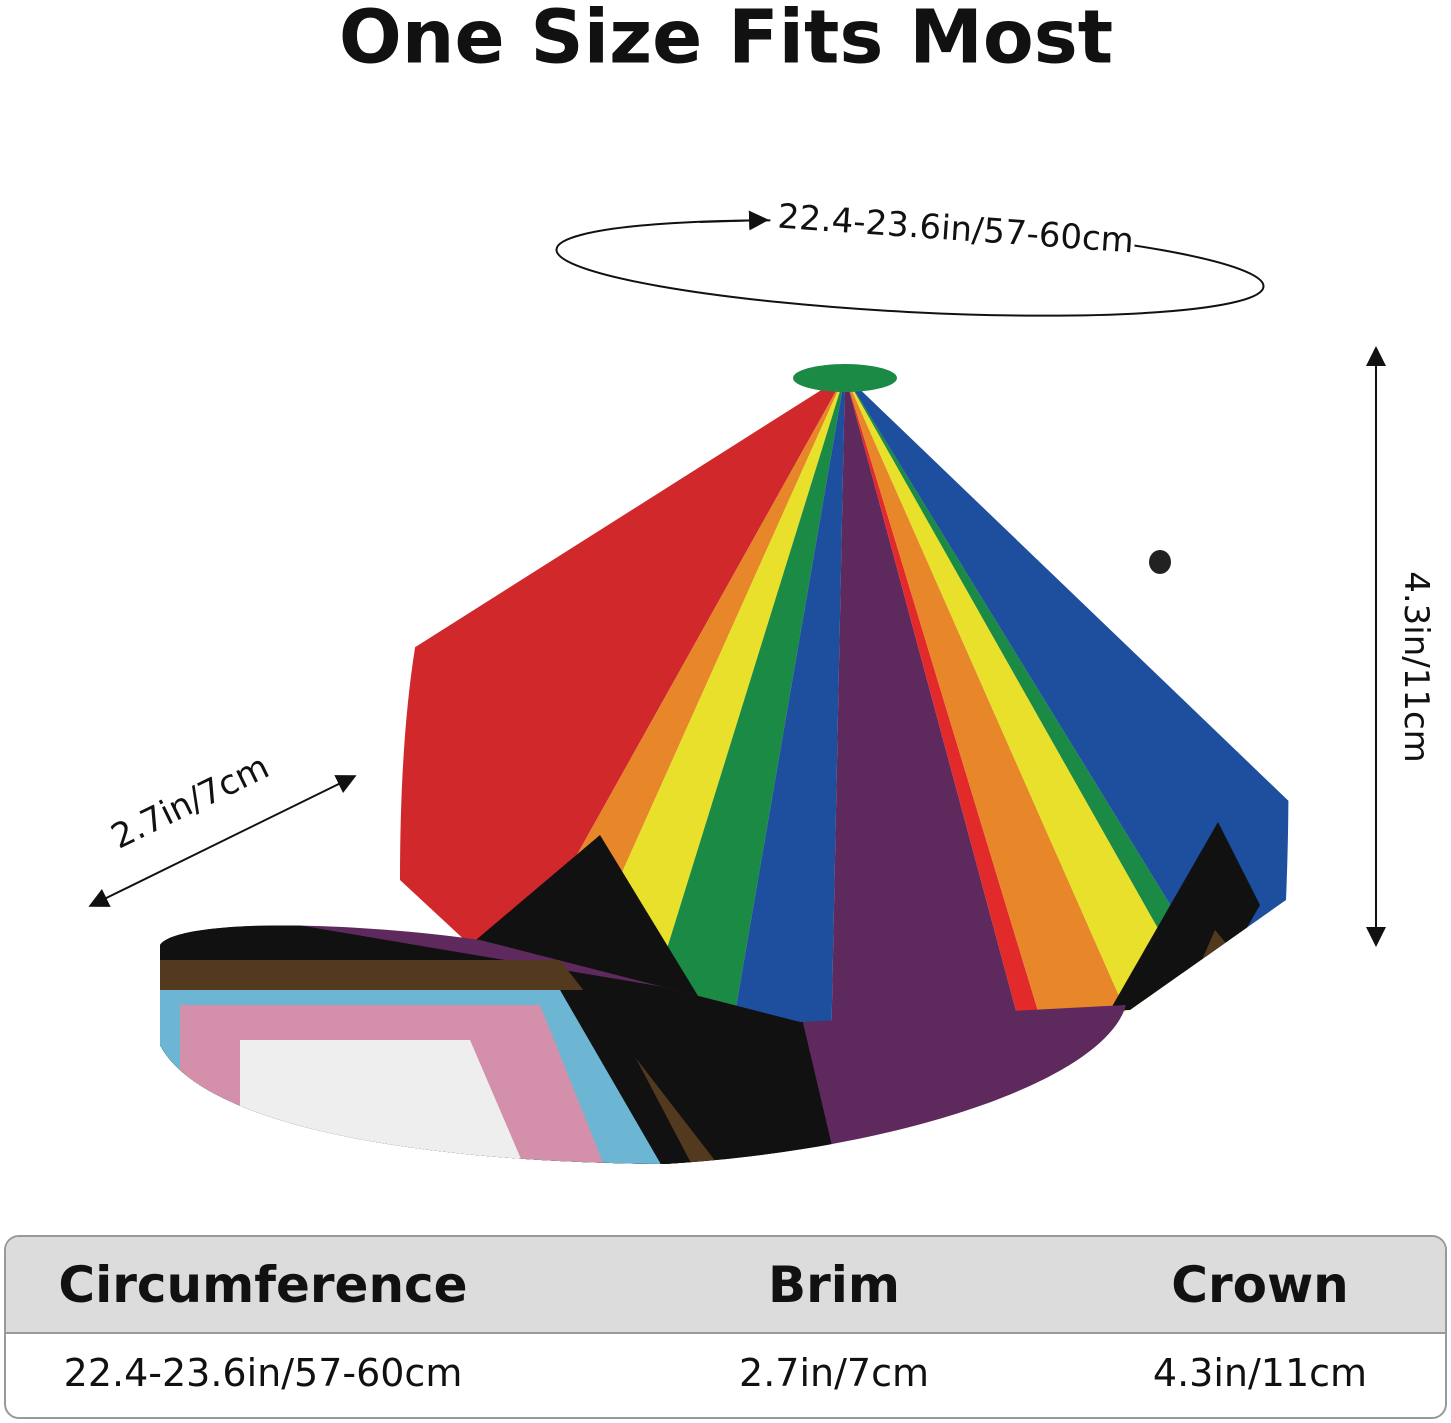 The height and width of the screenshot is (1423, 1451). Describe the element at coordinates (263, 1373) in the screenshot. I see `table-cell: 22.4-23.6in/57-60cm` at that location.